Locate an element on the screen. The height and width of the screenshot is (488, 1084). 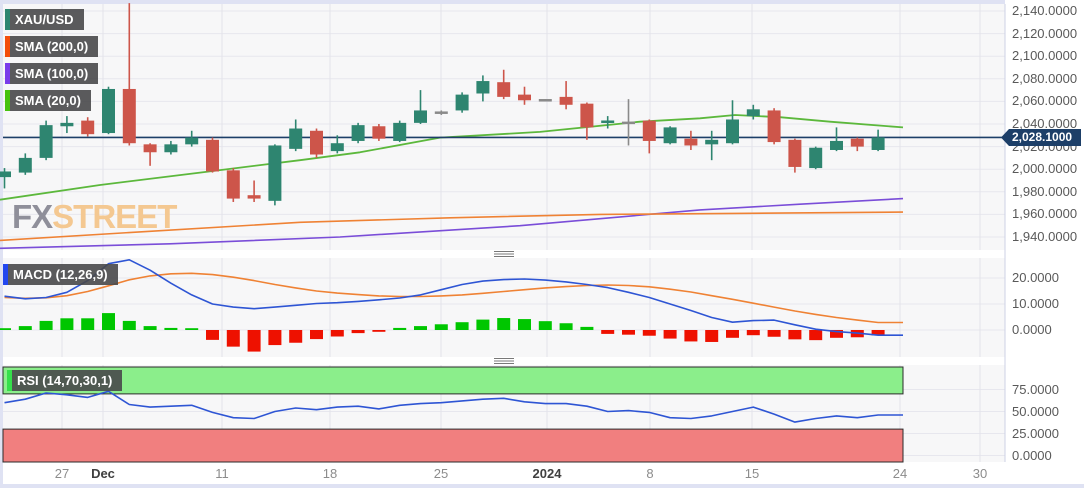
frame-top is located at coordinates (502, 2).